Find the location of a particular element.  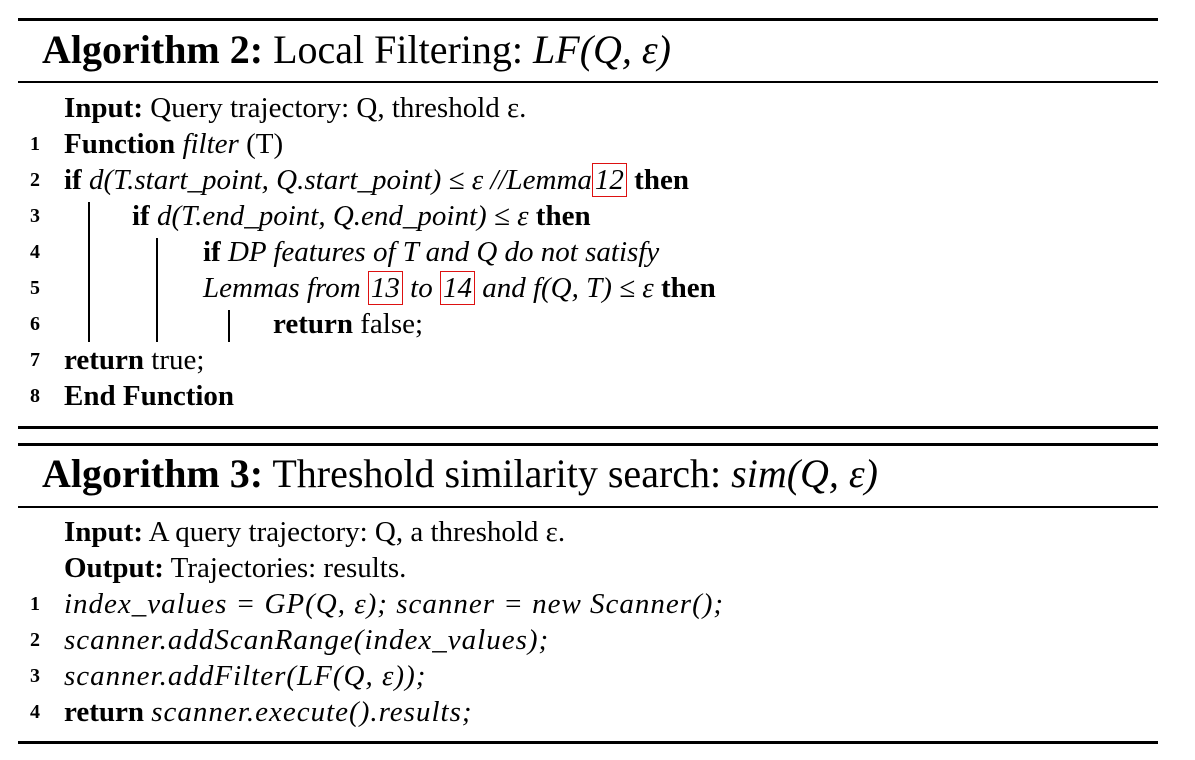

condition-text: DP features of T and Q do not satisfy is located at coordinates (443, 252).